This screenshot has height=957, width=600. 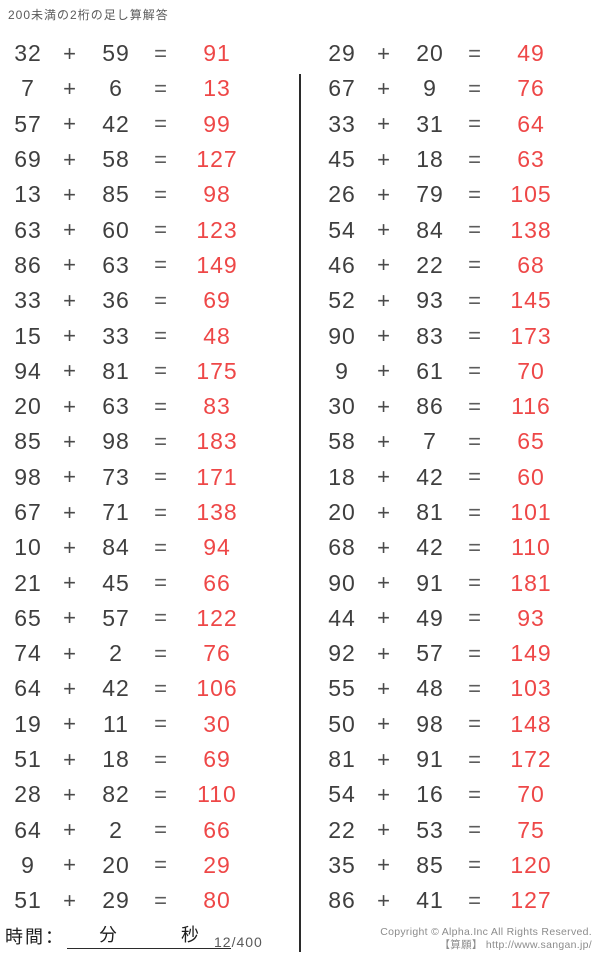 What do you see at coordinates (531, 794) in the screenshot?
I see `answer: 70` at bounding box center [531, 794].